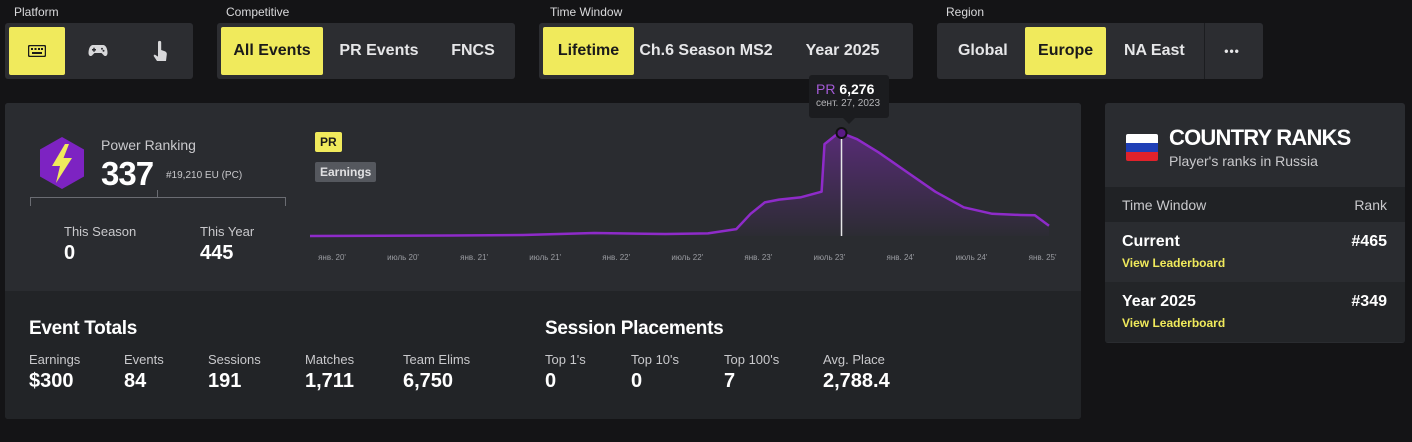  Describe the element at coordinates (474, 257) in the screenshot. I see `x-tick-label: янв. 21'` at that location.